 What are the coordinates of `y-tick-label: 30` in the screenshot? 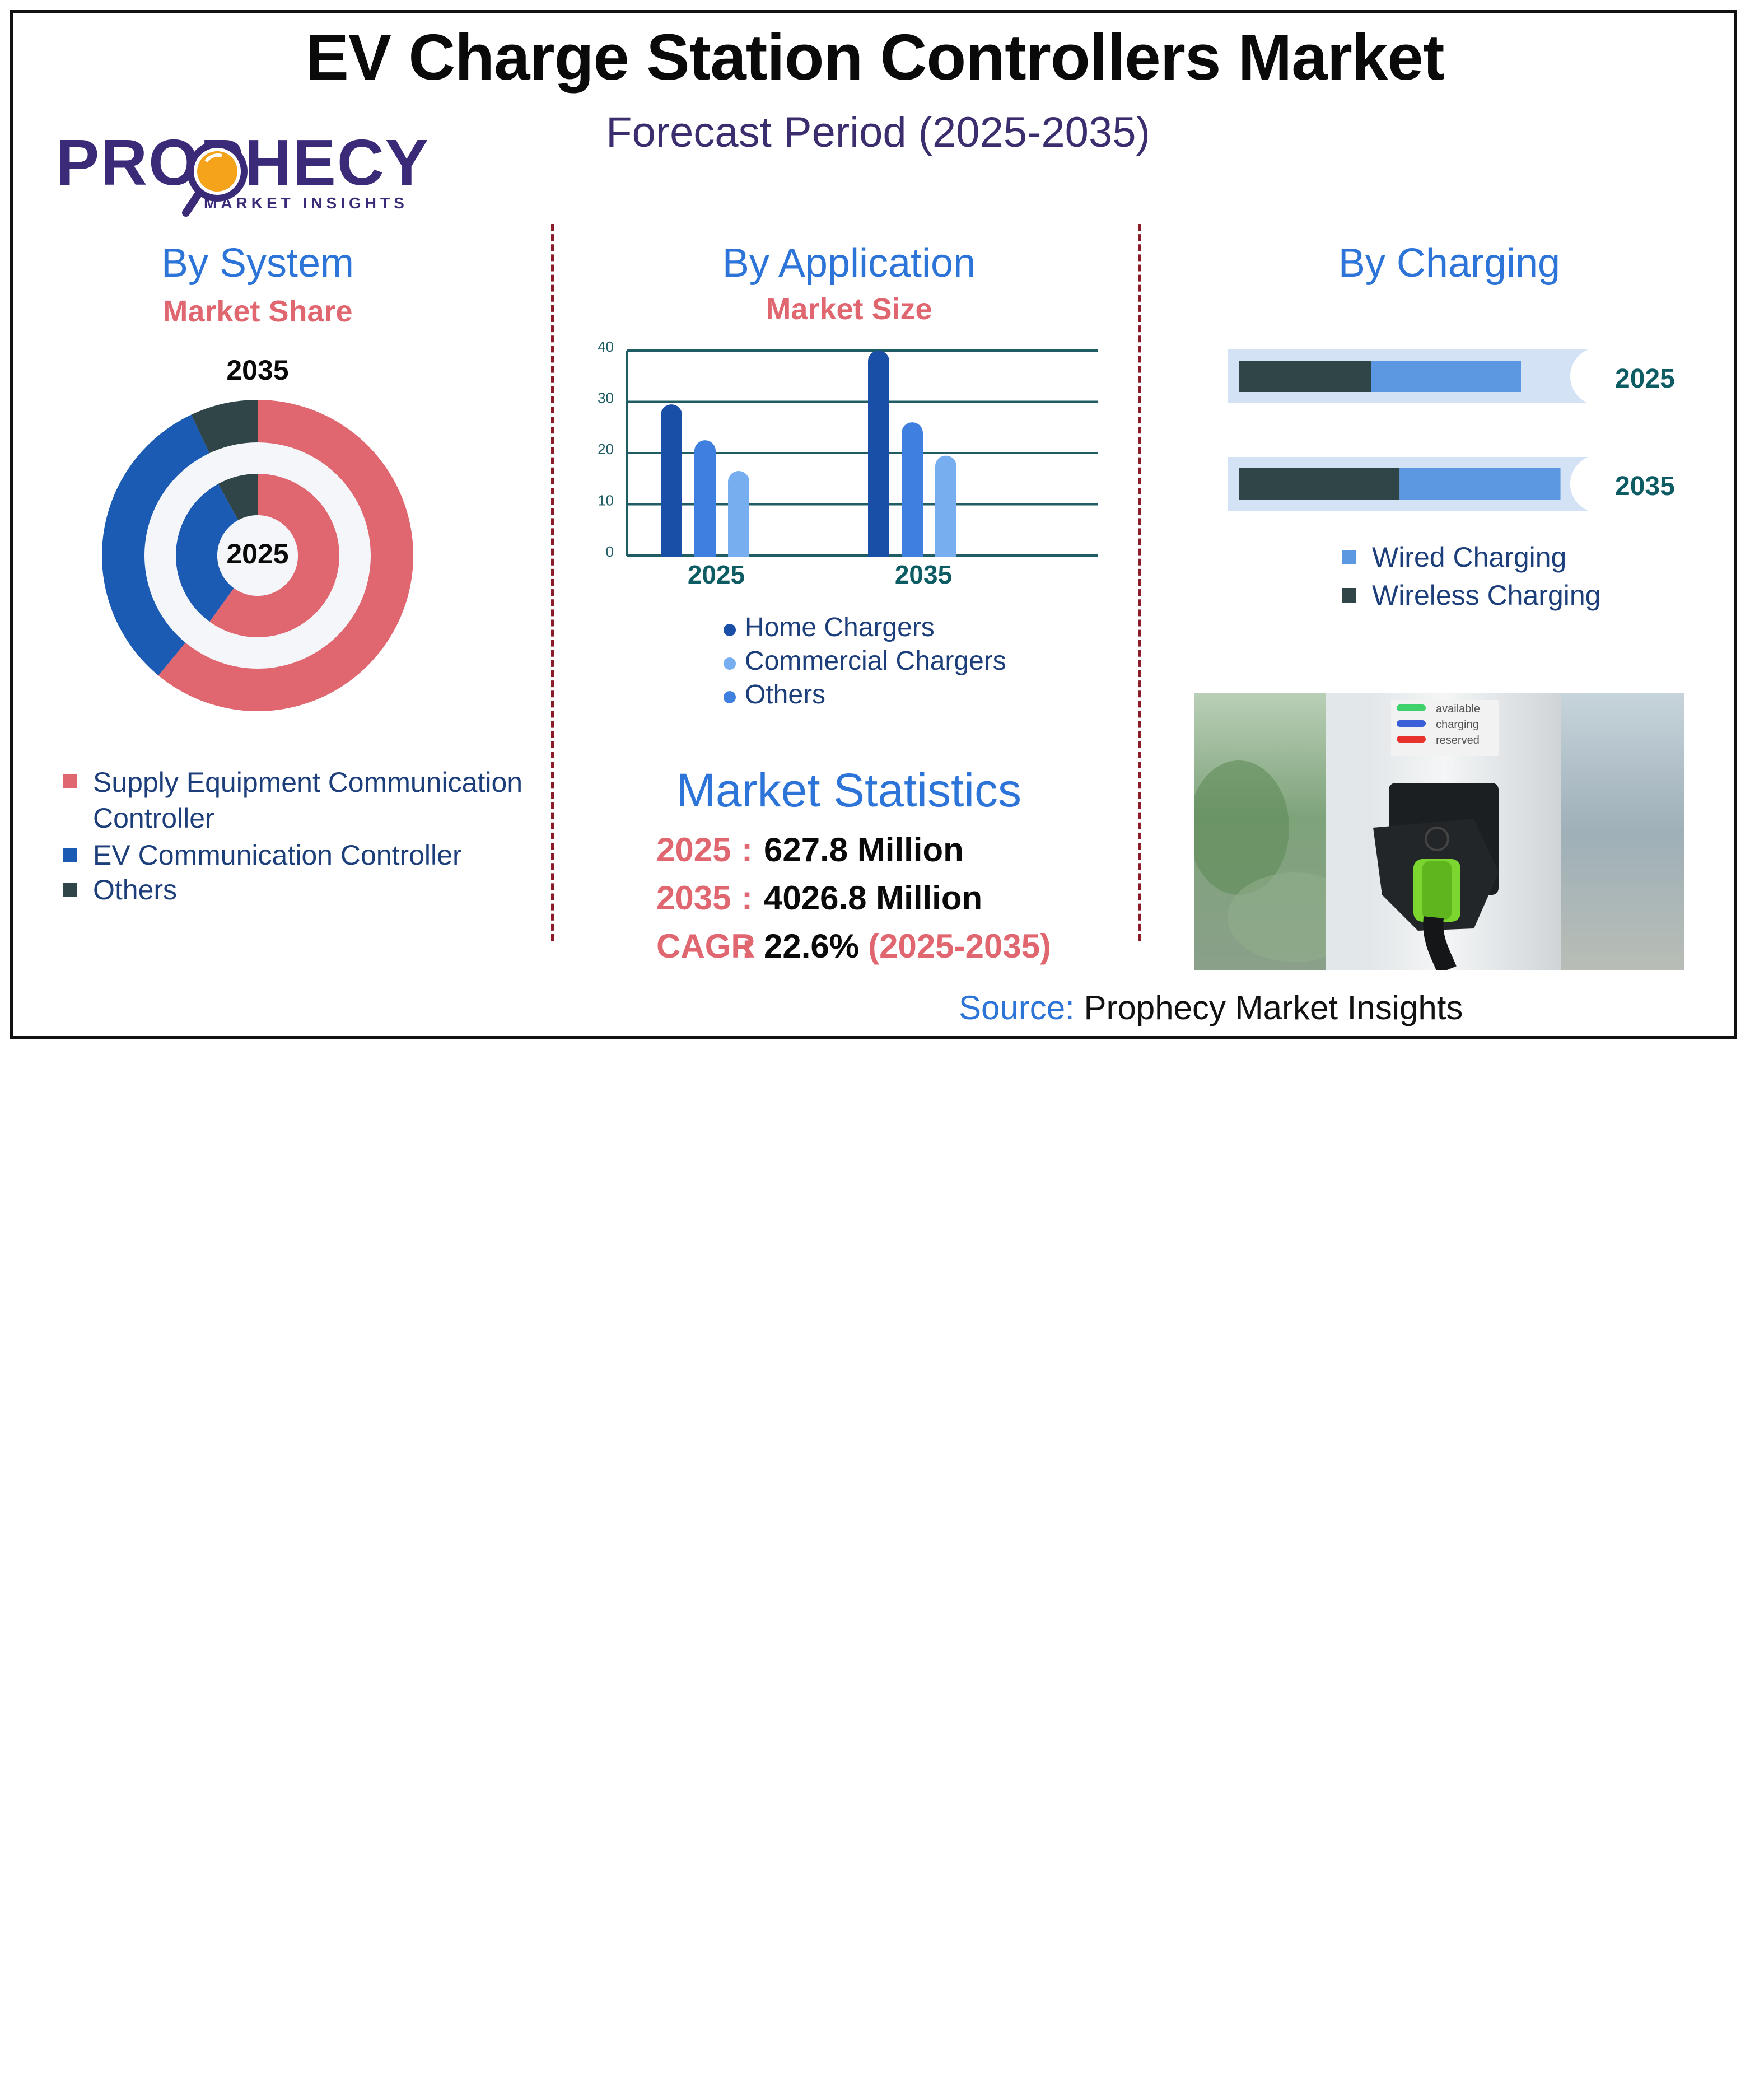 It's located at (606, 399).